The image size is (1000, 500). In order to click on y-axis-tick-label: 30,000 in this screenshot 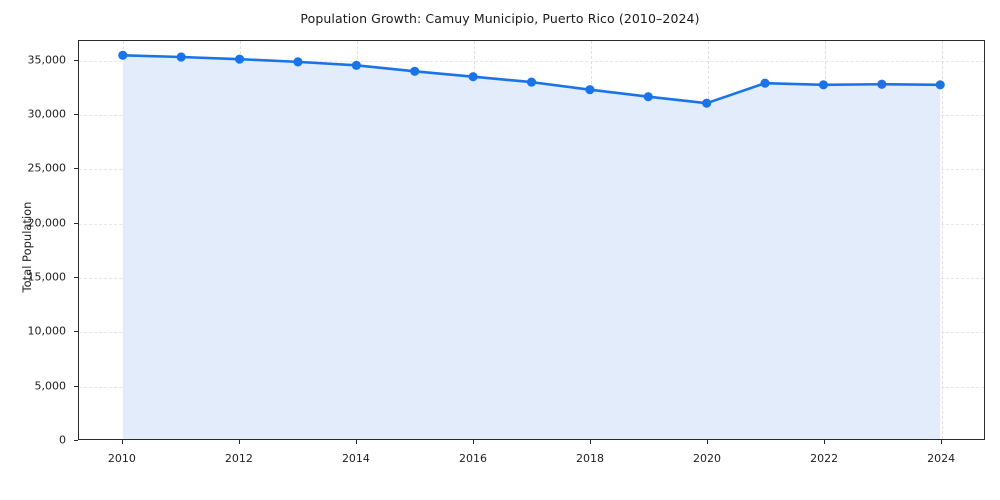, I will do `click(47, 114)`.